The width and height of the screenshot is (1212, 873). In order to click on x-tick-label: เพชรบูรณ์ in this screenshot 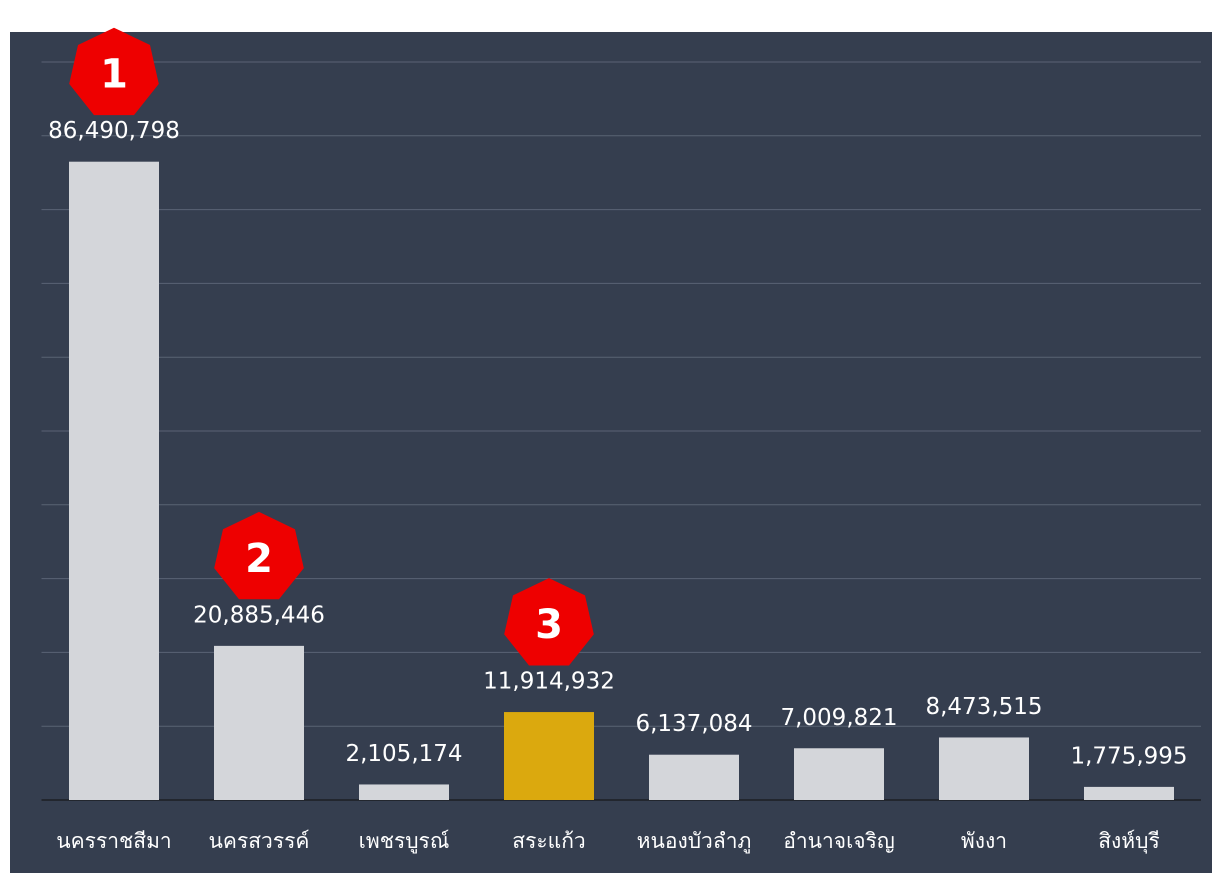, I will do `click(404, 841)`.